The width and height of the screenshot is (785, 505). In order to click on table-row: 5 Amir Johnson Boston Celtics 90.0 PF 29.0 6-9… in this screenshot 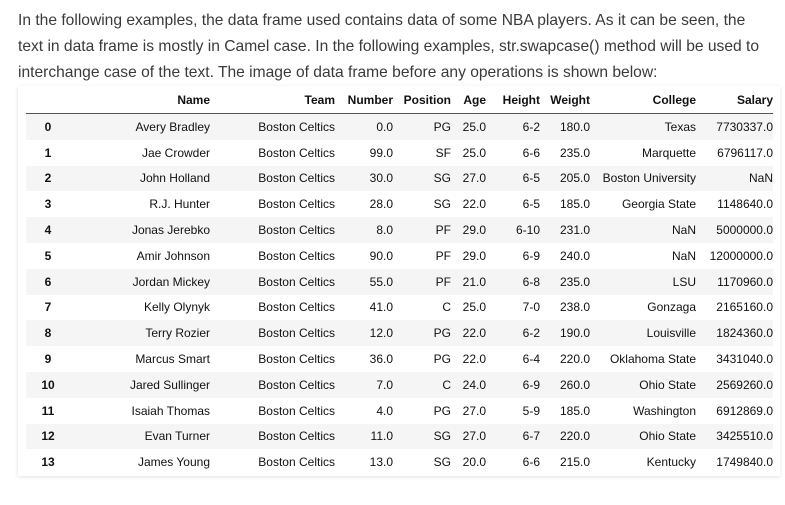, I will do `click(399, 256)`.